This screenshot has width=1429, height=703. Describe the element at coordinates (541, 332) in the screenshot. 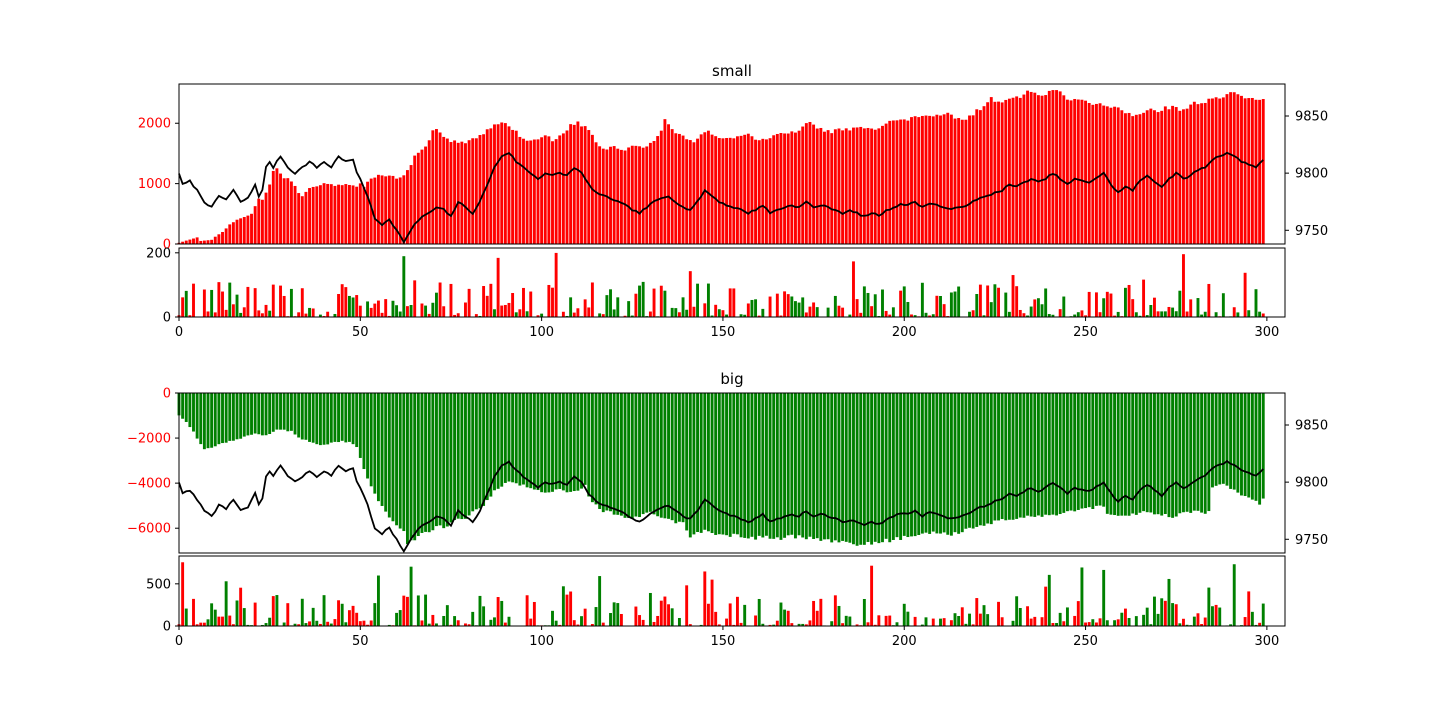

I see `small-x-tick-label: 100` at that location.